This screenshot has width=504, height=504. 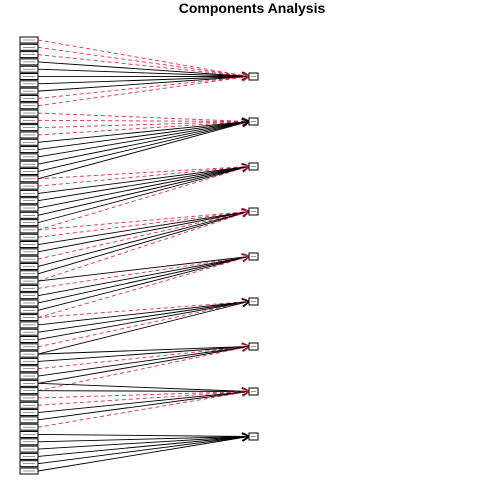 I want to click on figure-title: Components Analysis, so click(x=252, y=8).